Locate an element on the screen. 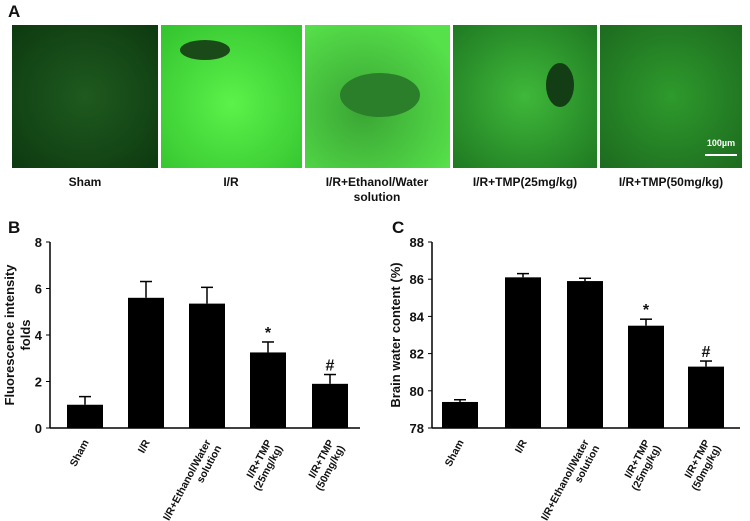  image-caption: I/R is located at coordinates (231, 182).